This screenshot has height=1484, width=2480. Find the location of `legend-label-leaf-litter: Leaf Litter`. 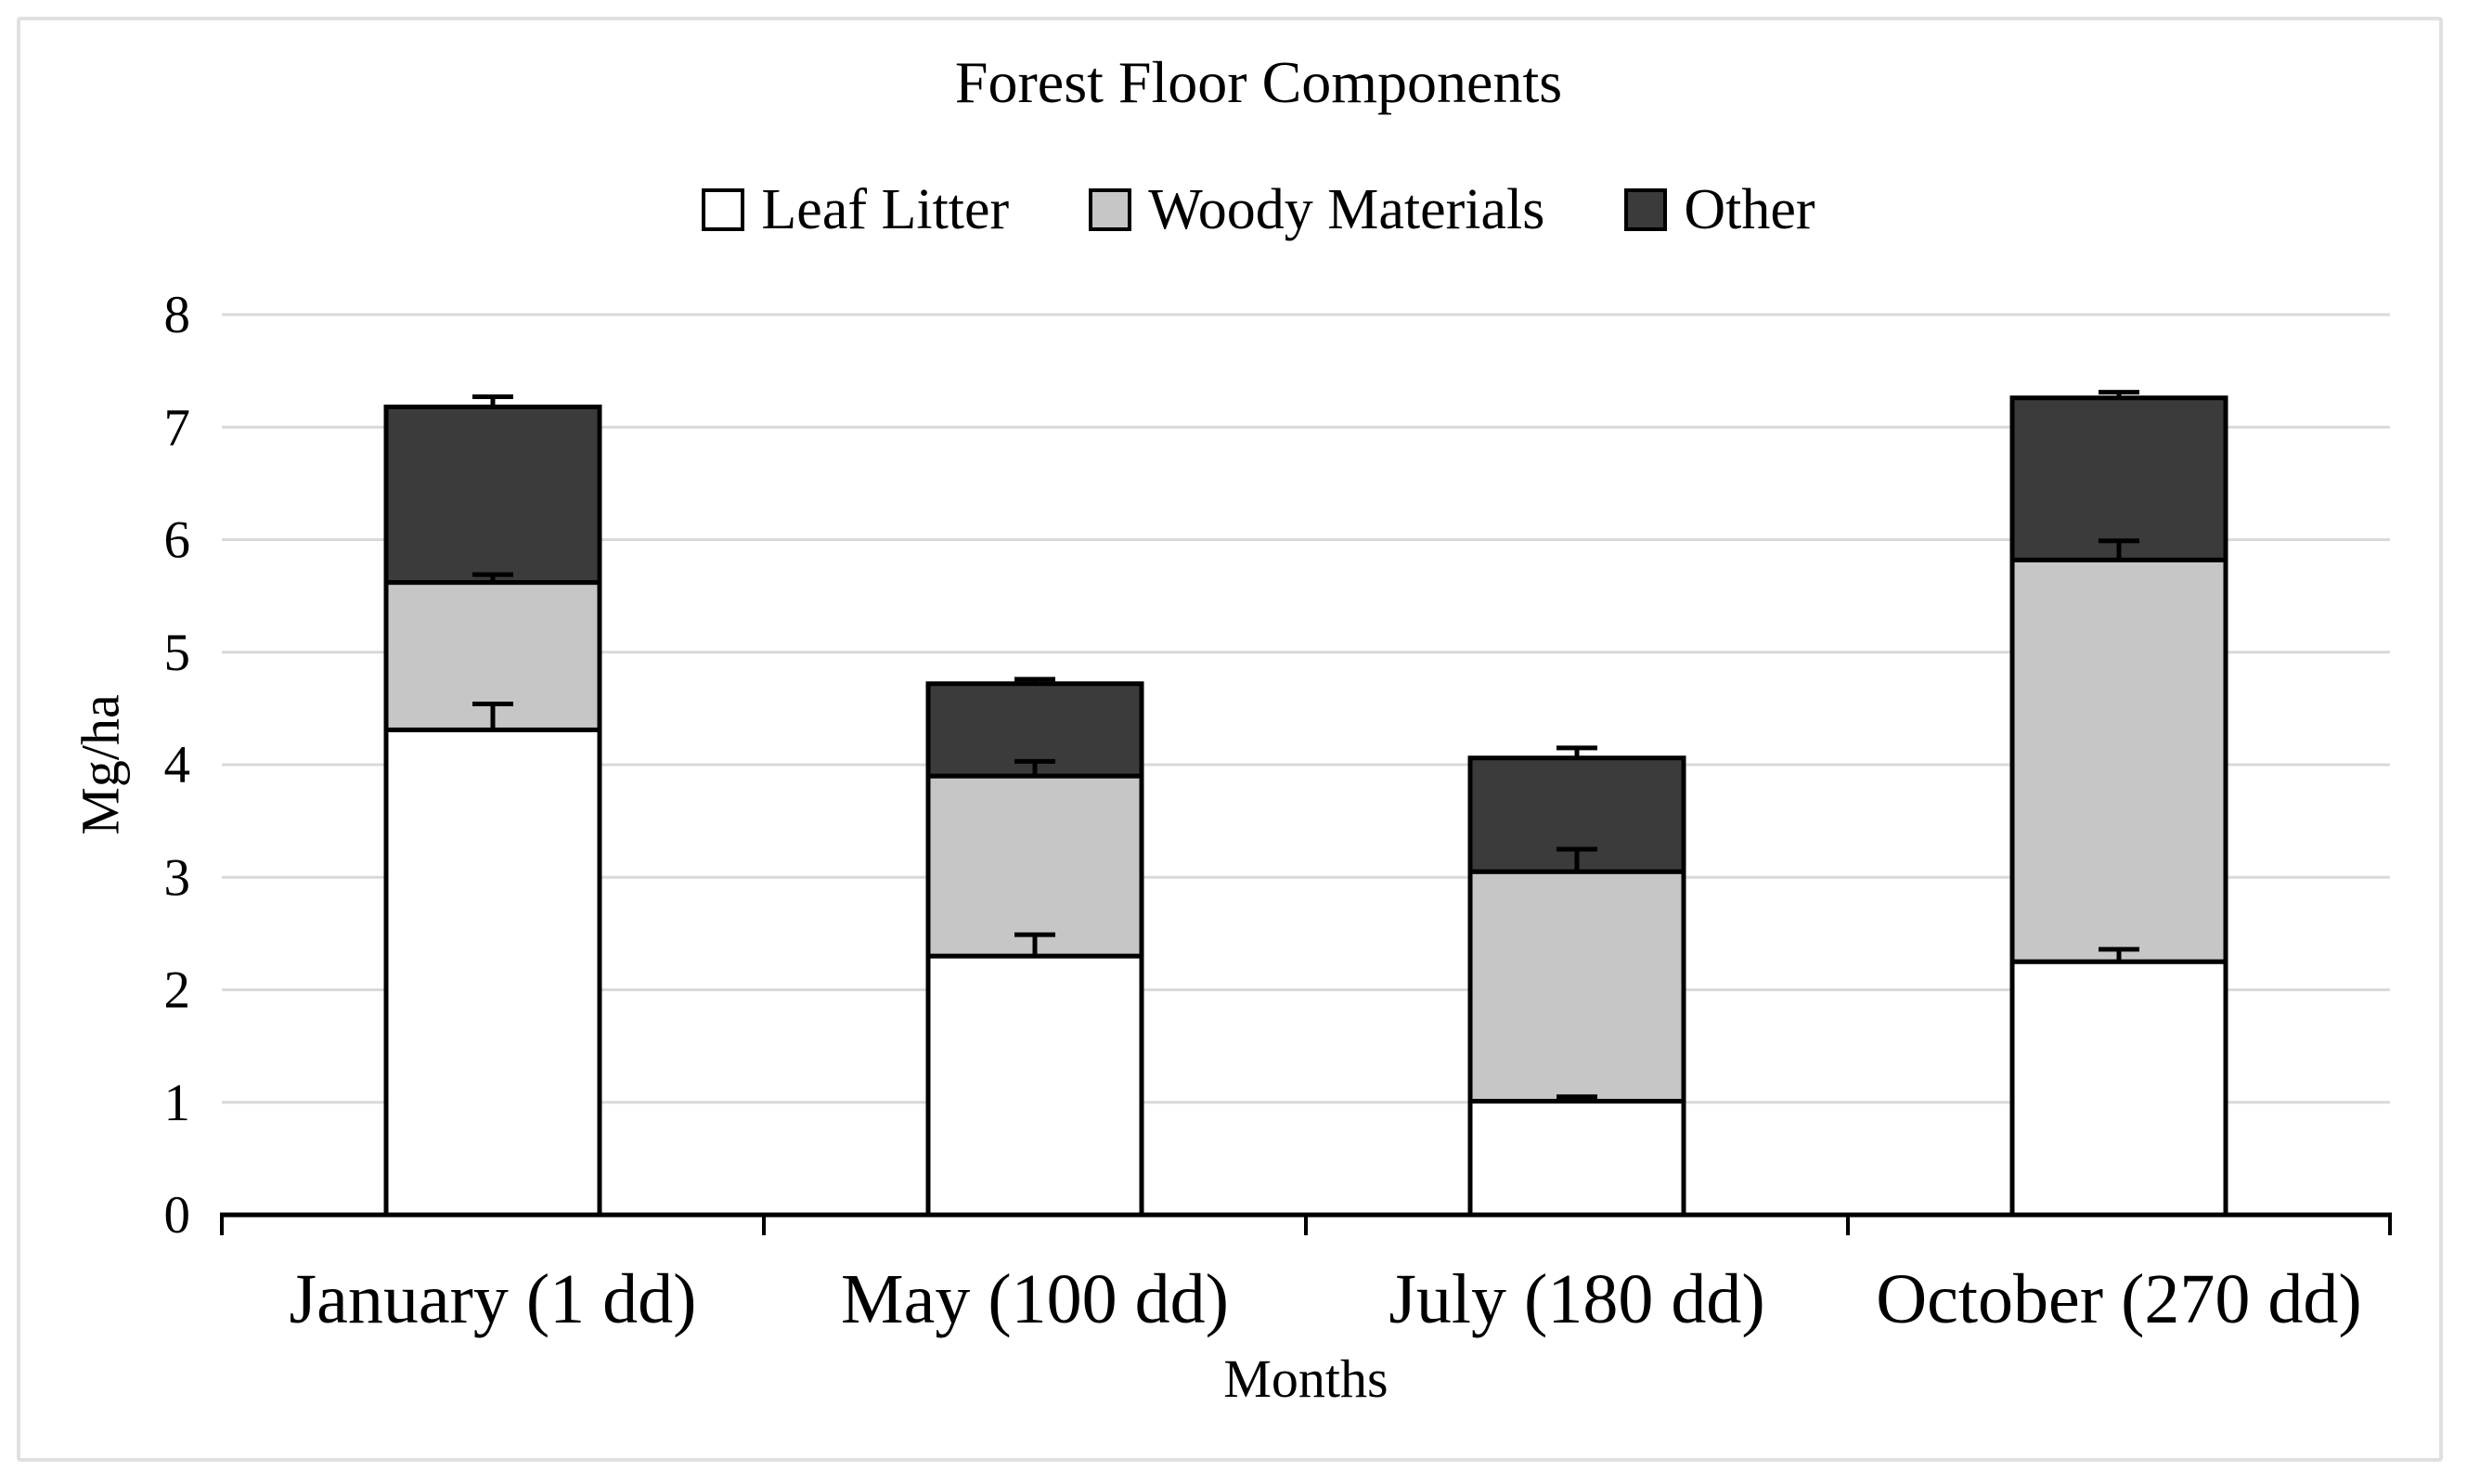

legend-label-leaf-litter: Leaf Litter is located at coordinates (885, 209).